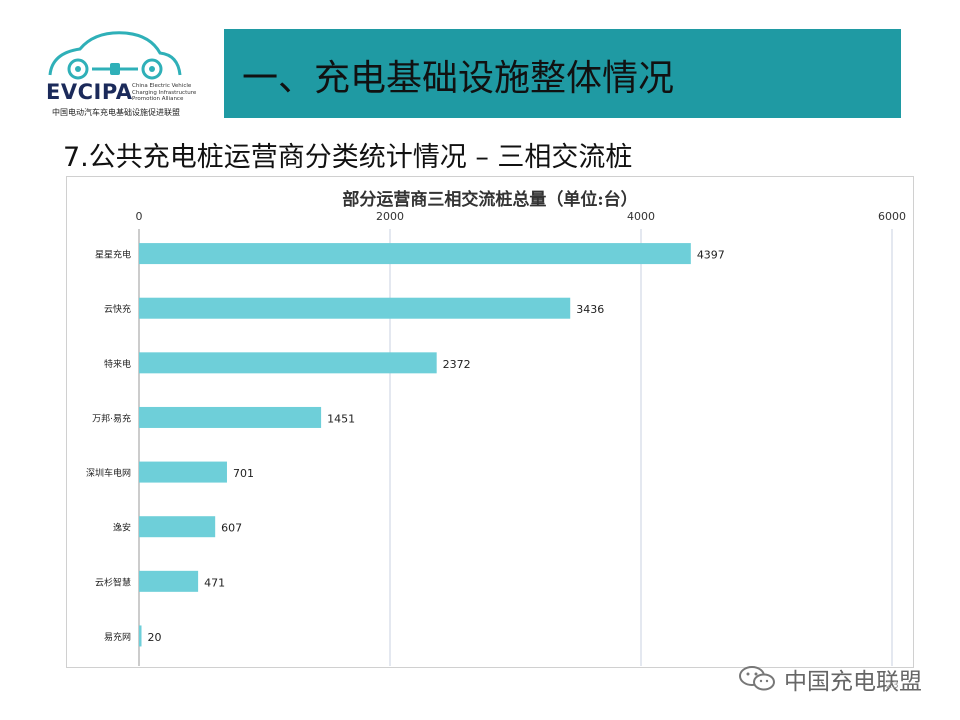 The image size is (960, 720). I want to click on category-label: 深圳车电网, so click(108, 473).